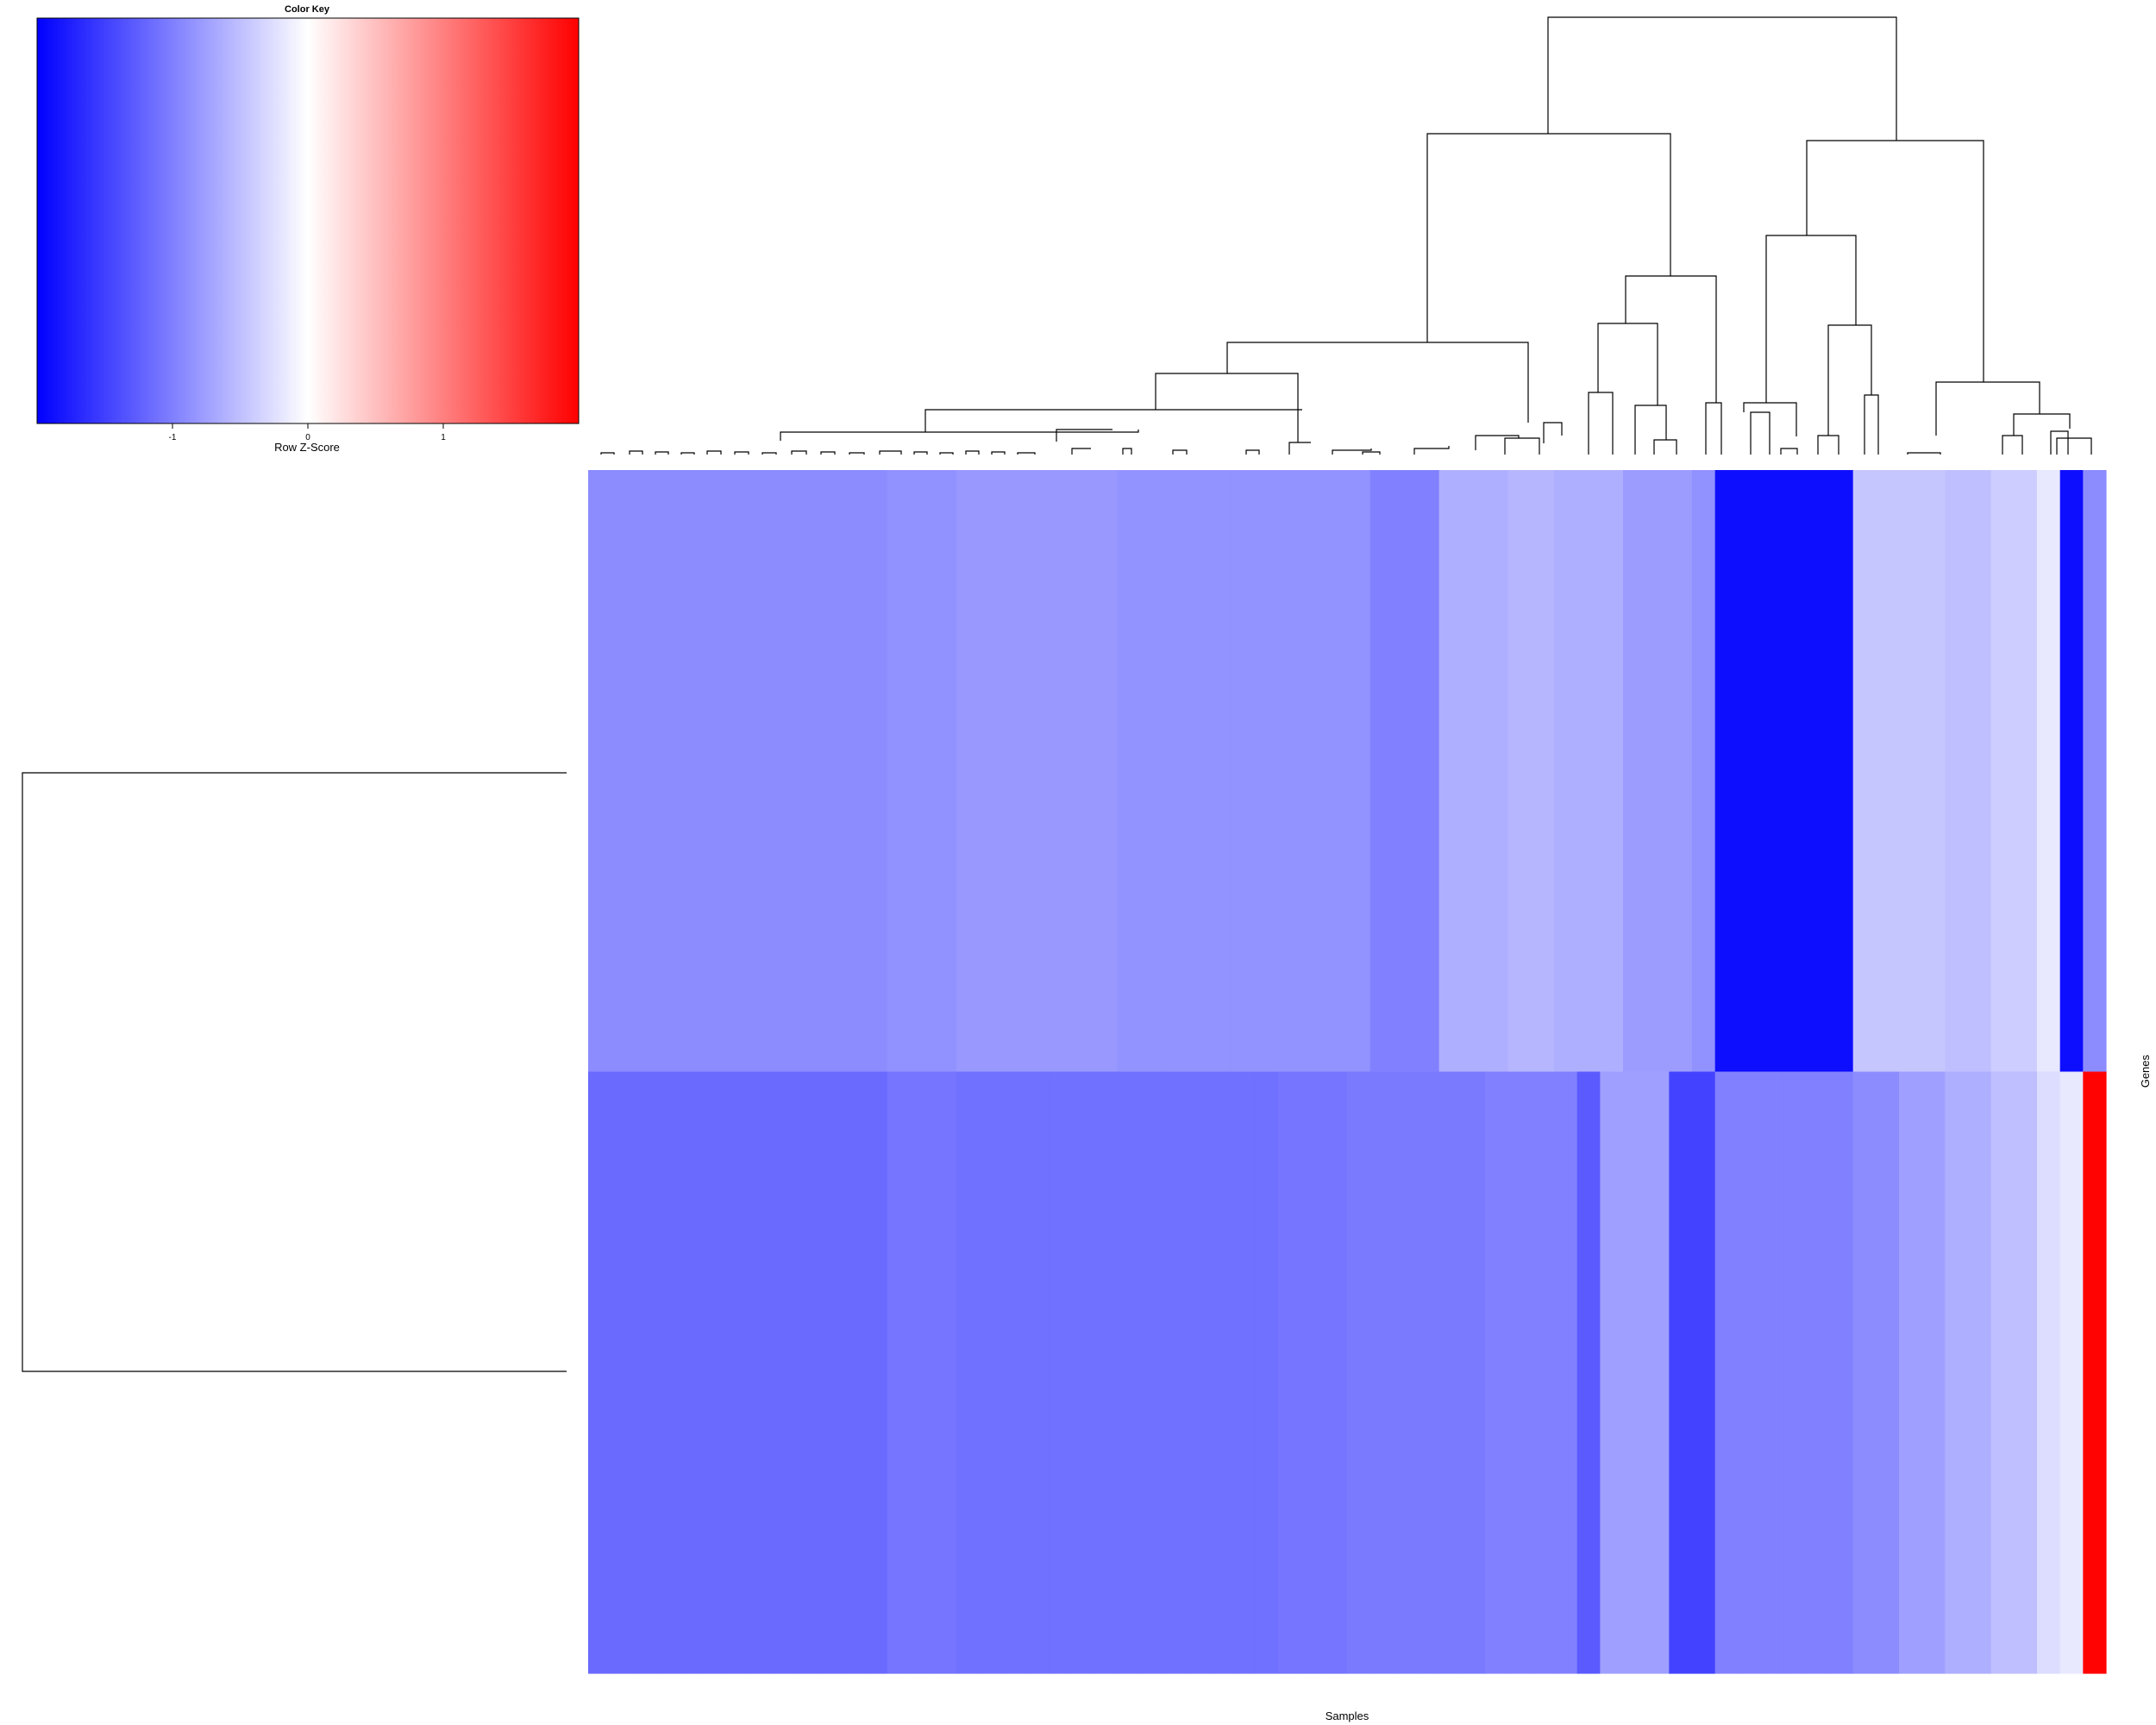 The width and height of the screenshot is (2156, 1725). I want to click on row-dendrogram, so click(294, 1072).